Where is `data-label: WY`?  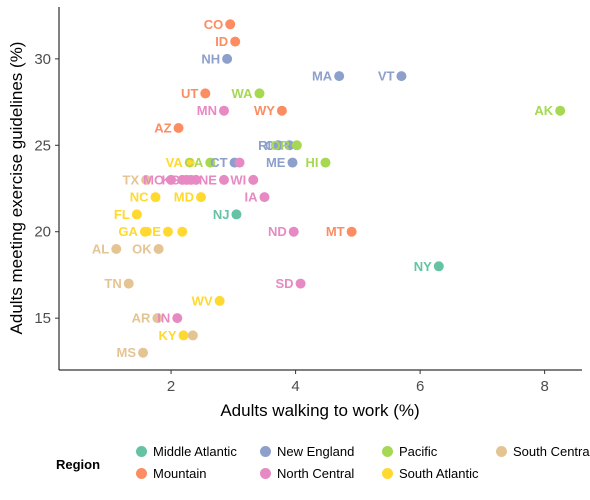
data-label: WY is located at coordinates (264, 110).